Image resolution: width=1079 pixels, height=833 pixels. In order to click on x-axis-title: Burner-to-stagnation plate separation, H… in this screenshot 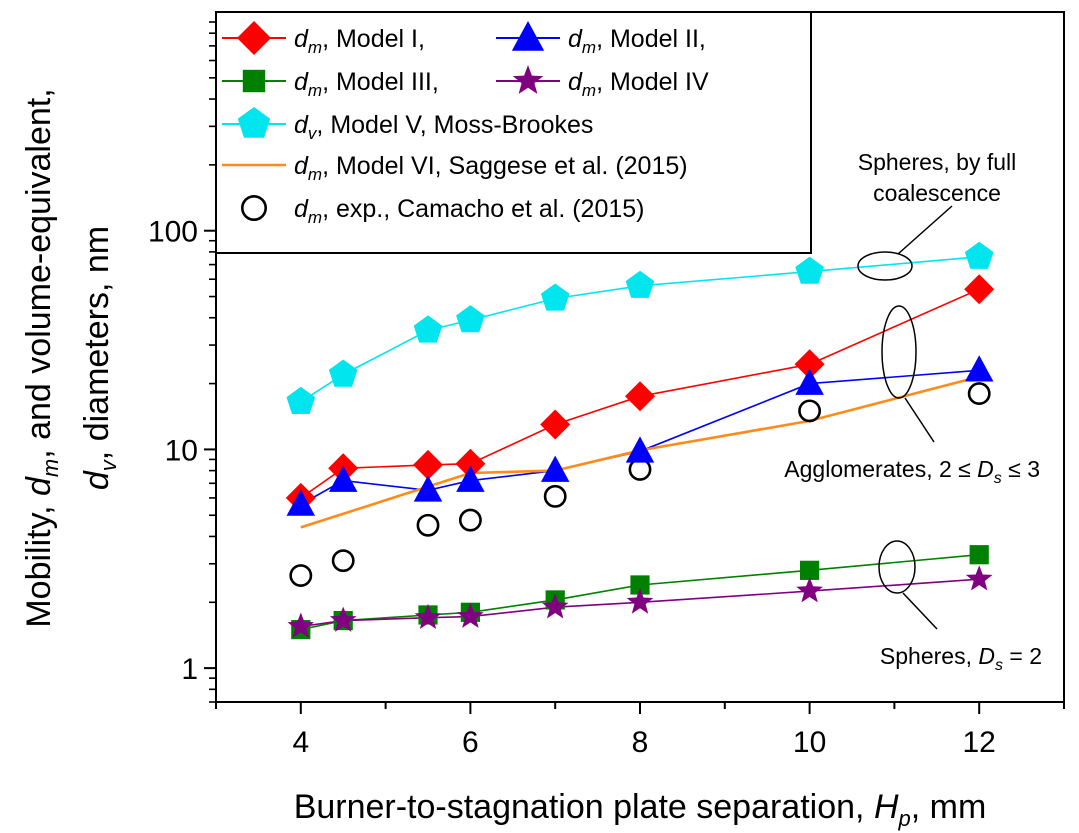, I will do `click(640, 809)`.